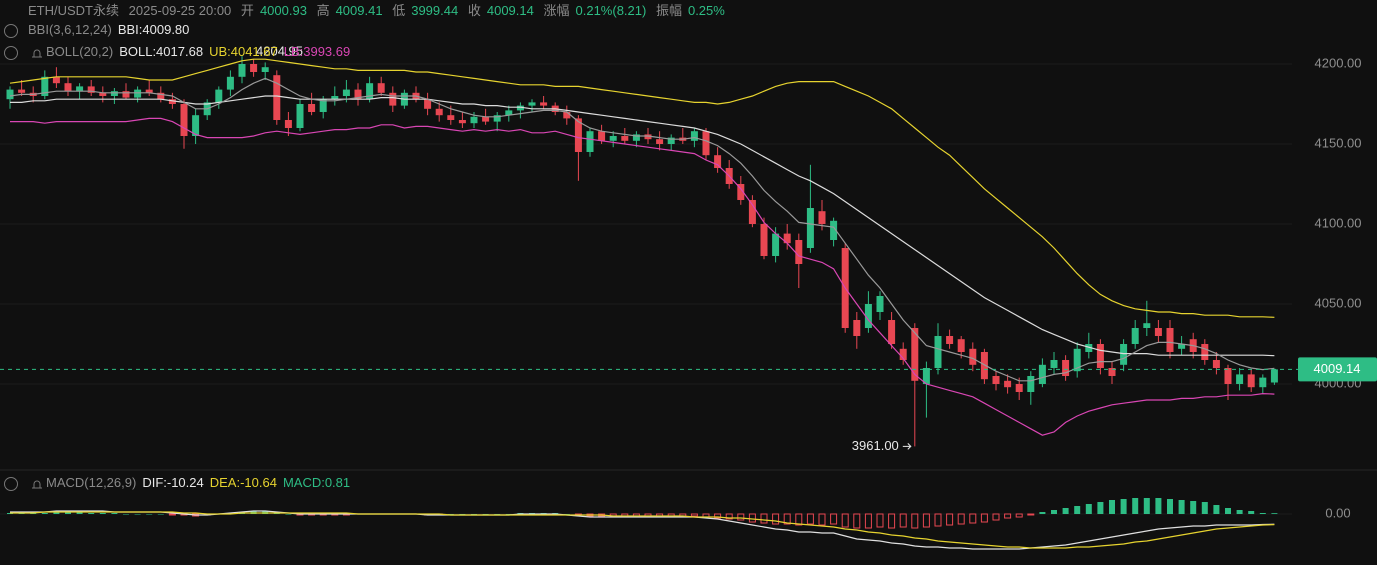 This screenshot has width=1377, height=565. What do you see at coordinates (243, 51) in the screenshot?
I see `indicator-value: UB:4041.67` at bounding box center [243, 51].